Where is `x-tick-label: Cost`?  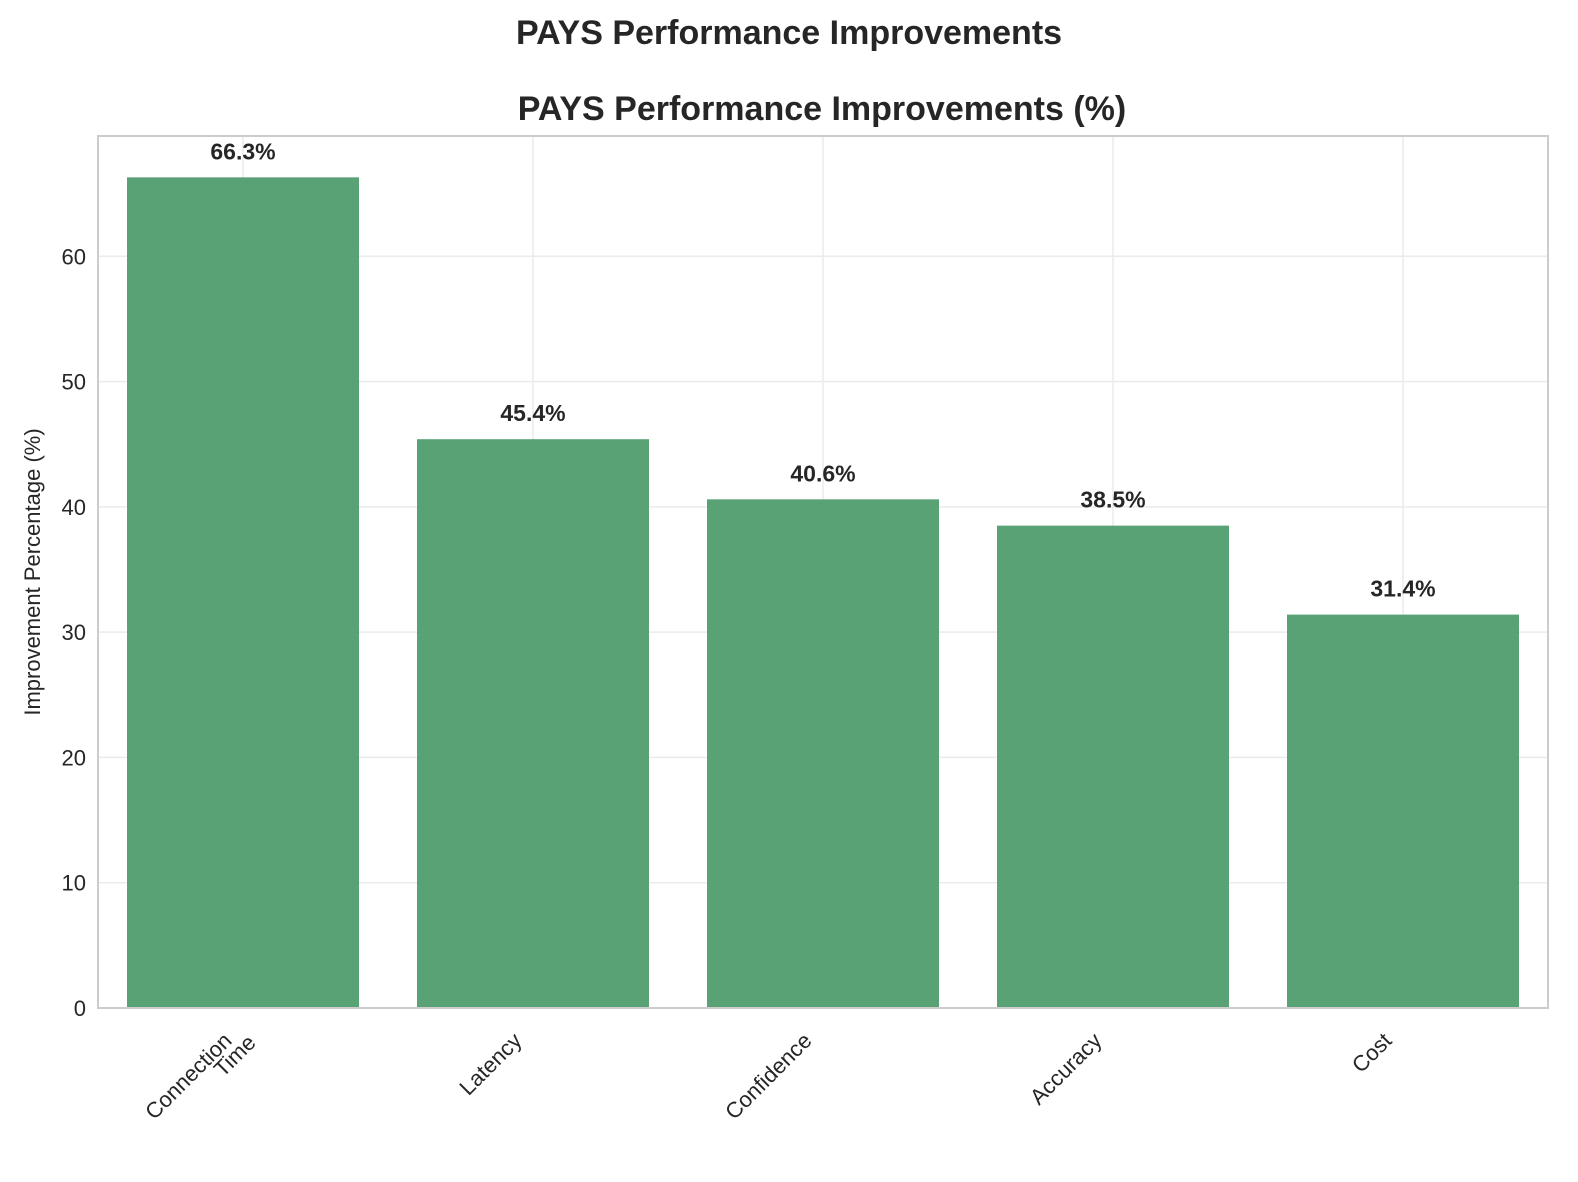
x-tick-label: Cost is located at coordinates (1372, 1053).